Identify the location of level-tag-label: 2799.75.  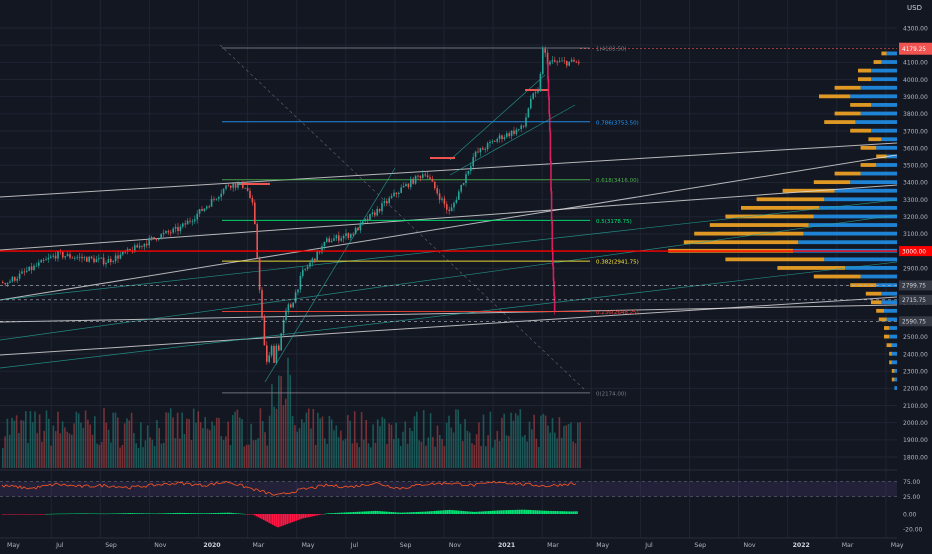
(914, 287).